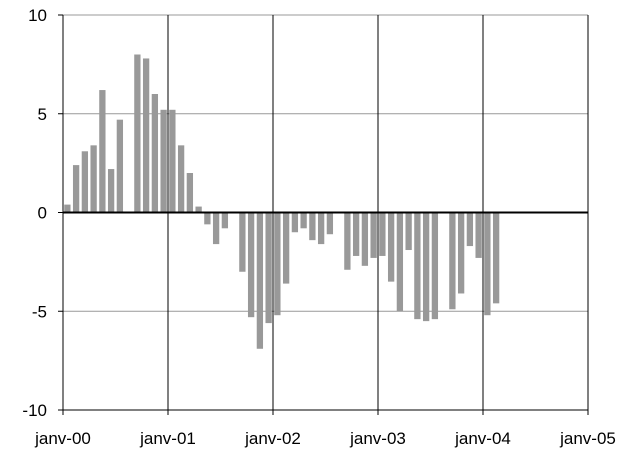 Image resolution: width=637 pixels, height=453 pixels. I want to click on x-tick-label: janv-03, so click(377, 438).